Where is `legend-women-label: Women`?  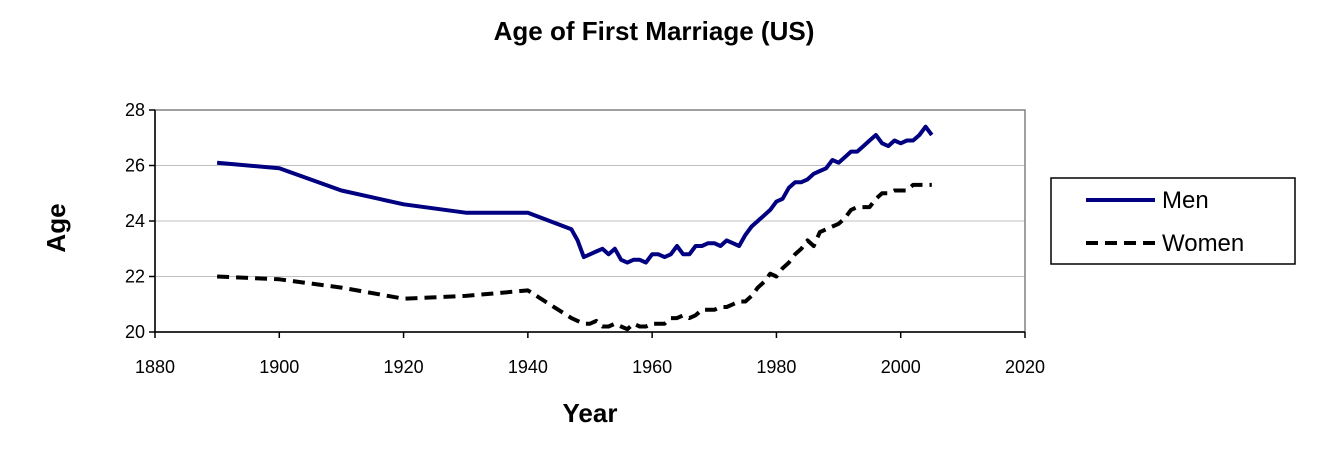 legend-women-label: Women is located at coordinates (1203, 243).